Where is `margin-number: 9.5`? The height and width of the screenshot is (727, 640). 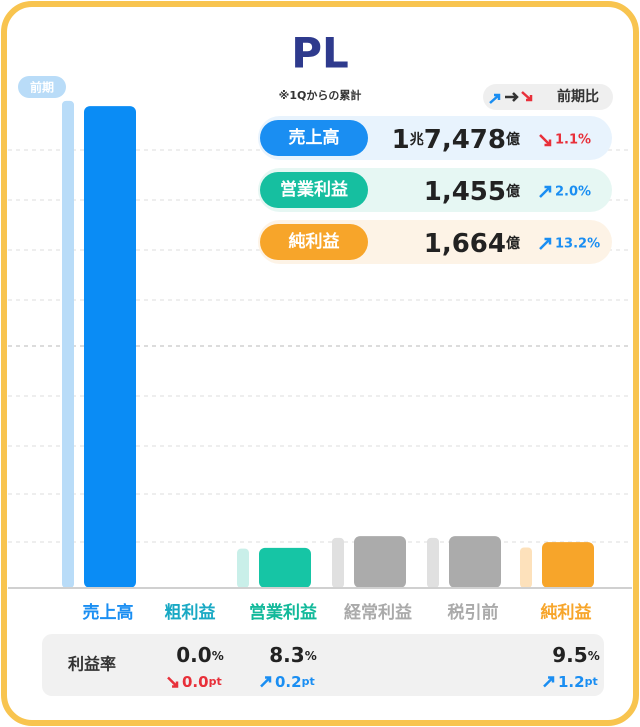 margin-number: 9.5 is located at coordinates (569, 655).